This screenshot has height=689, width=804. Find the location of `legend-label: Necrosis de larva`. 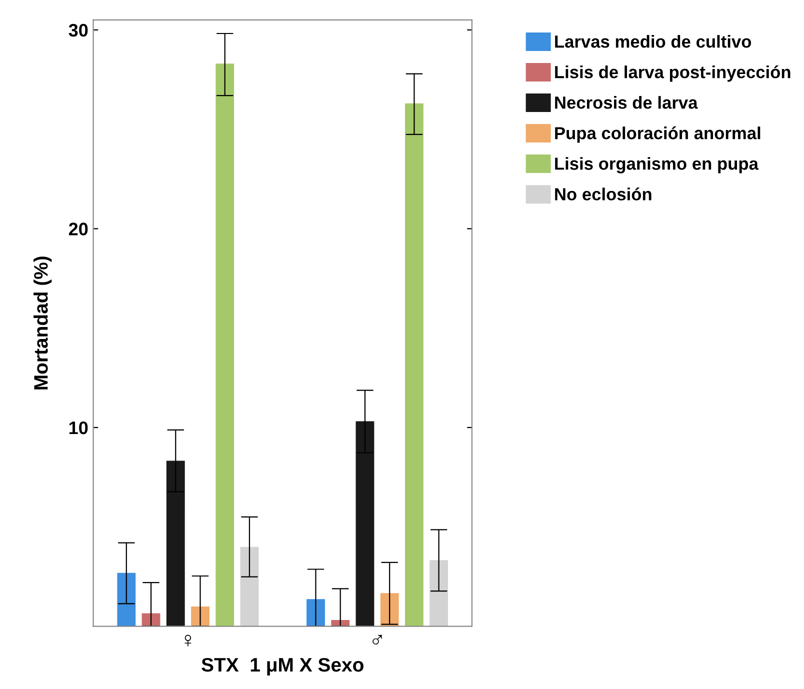

legend-label: Necrosis de larva is located at coordinates (626, 102).